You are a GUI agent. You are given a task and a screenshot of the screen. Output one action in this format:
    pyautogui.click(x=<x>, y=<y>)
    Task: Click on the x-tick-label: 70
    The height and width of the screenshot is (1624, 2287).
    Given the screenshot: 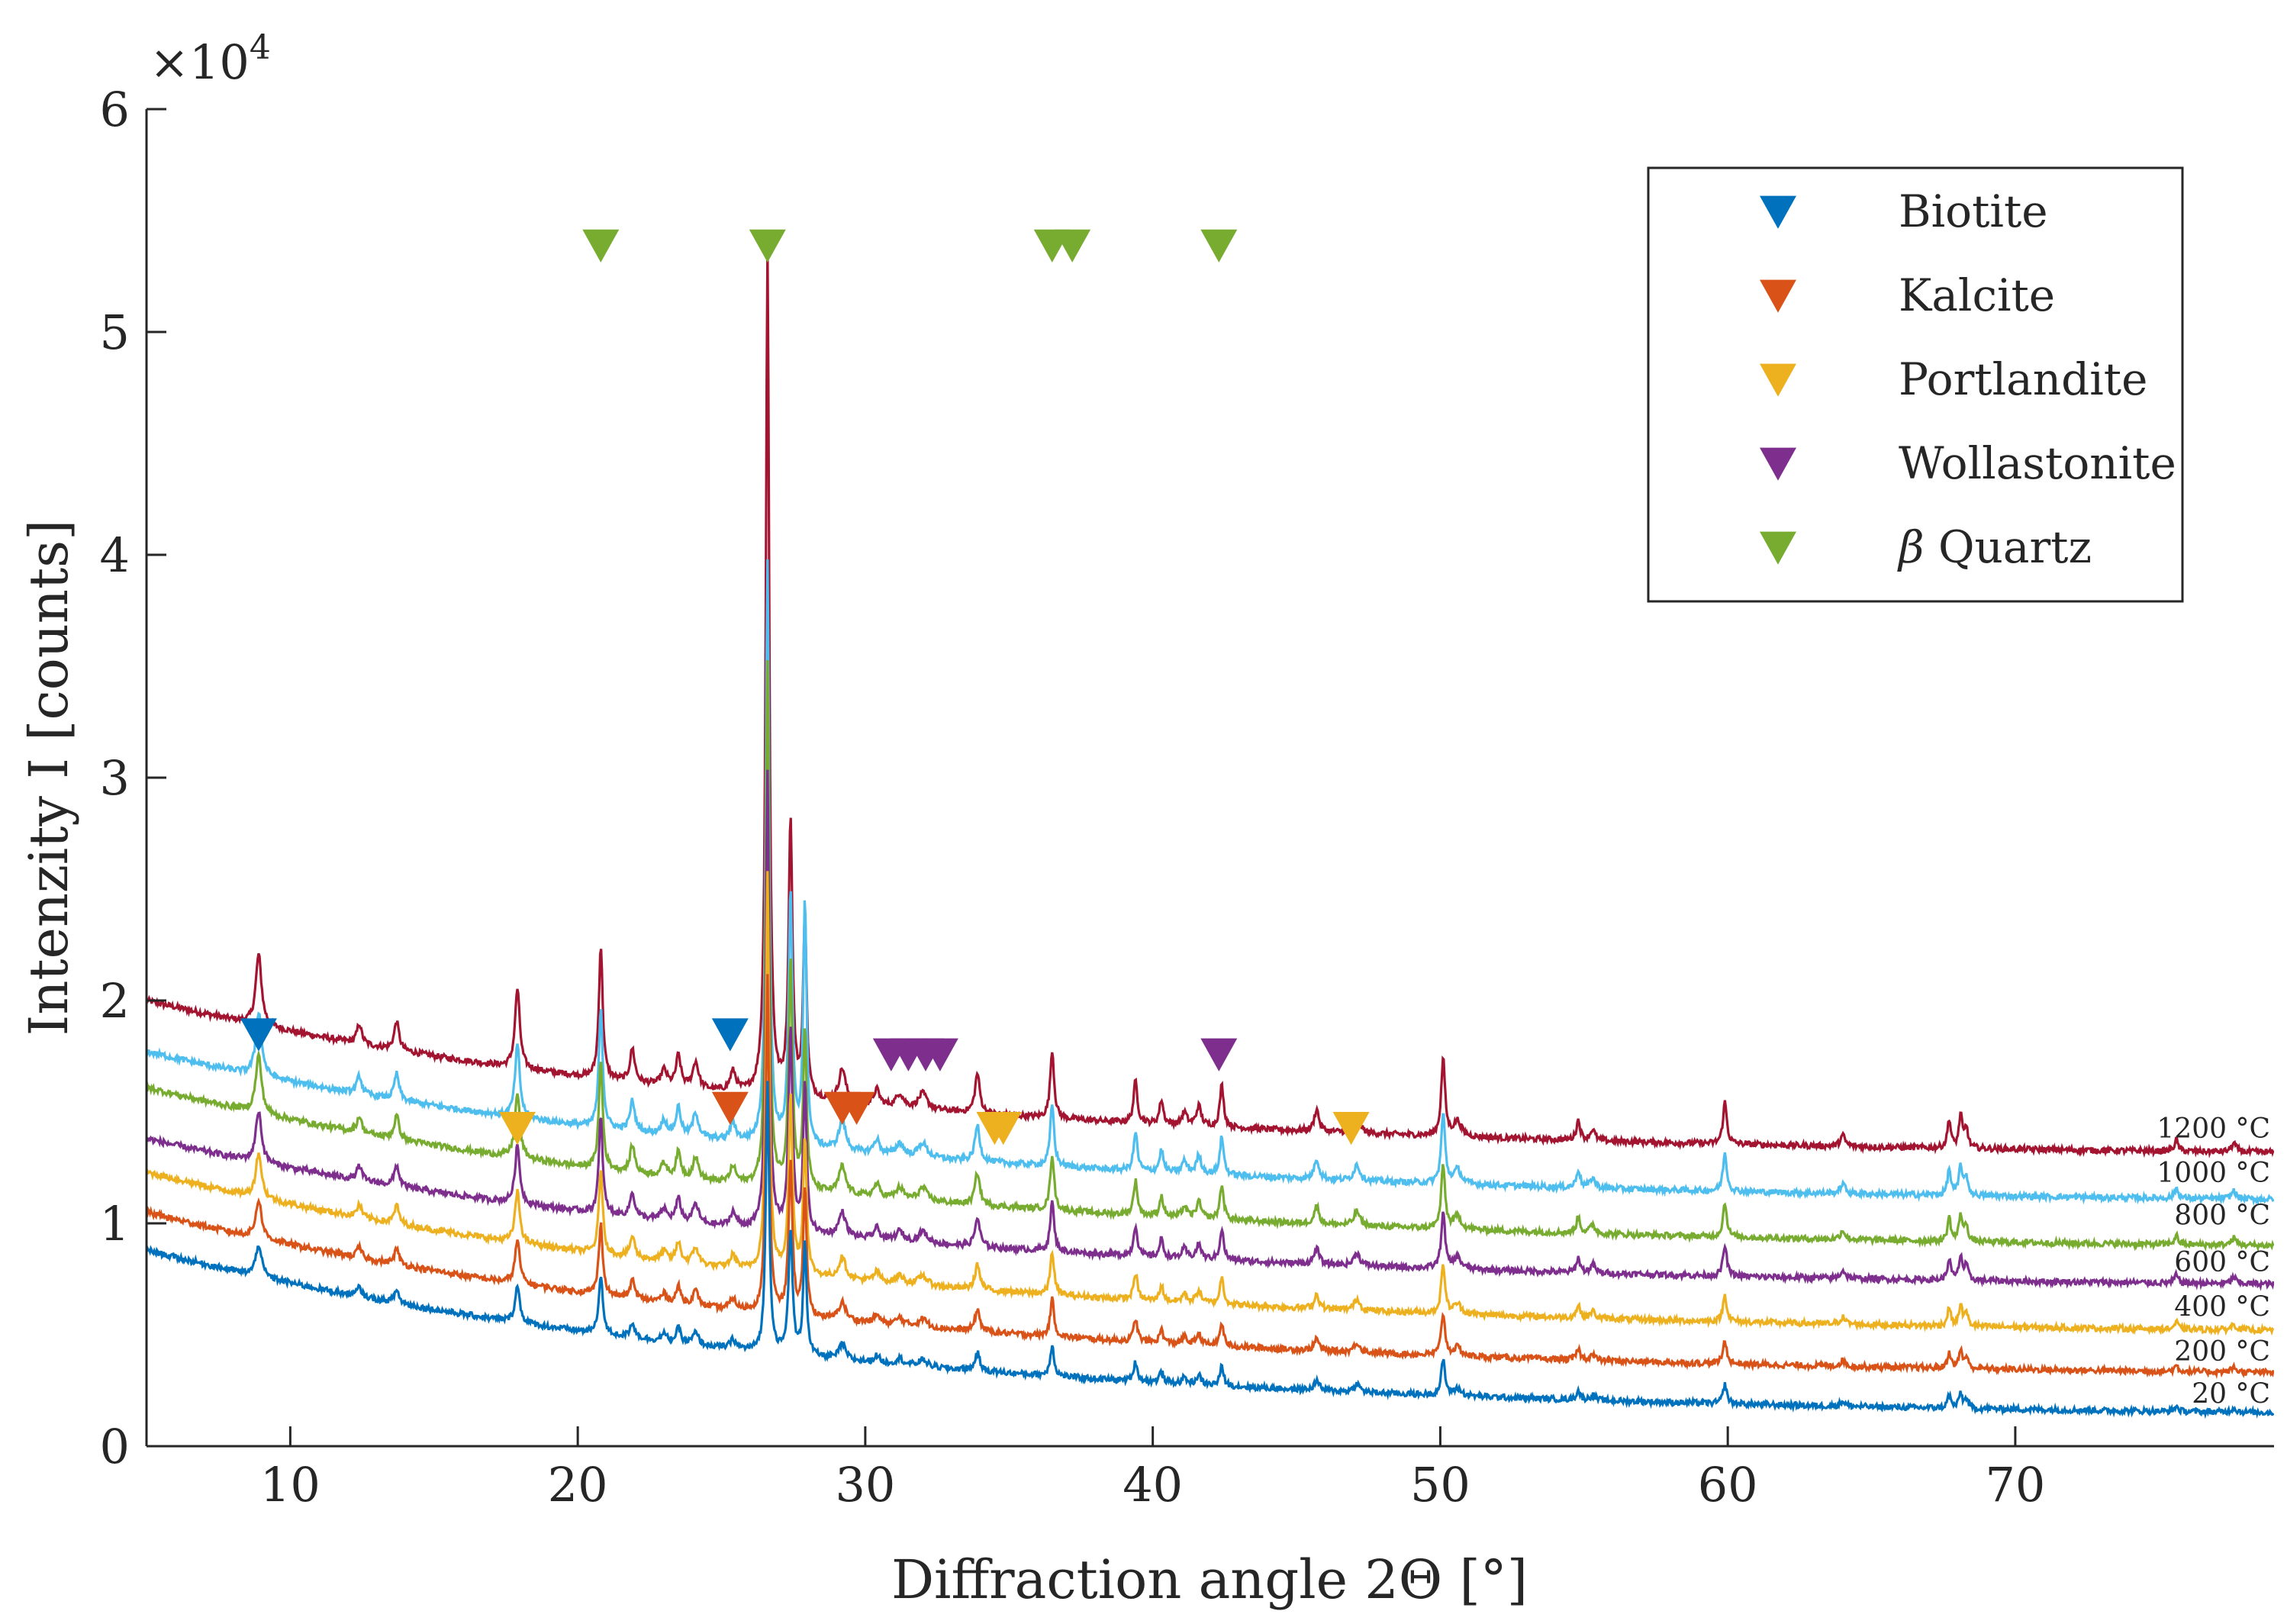 What is the action you would take?
    pyautogui.click(x=2015, y=1485)
    